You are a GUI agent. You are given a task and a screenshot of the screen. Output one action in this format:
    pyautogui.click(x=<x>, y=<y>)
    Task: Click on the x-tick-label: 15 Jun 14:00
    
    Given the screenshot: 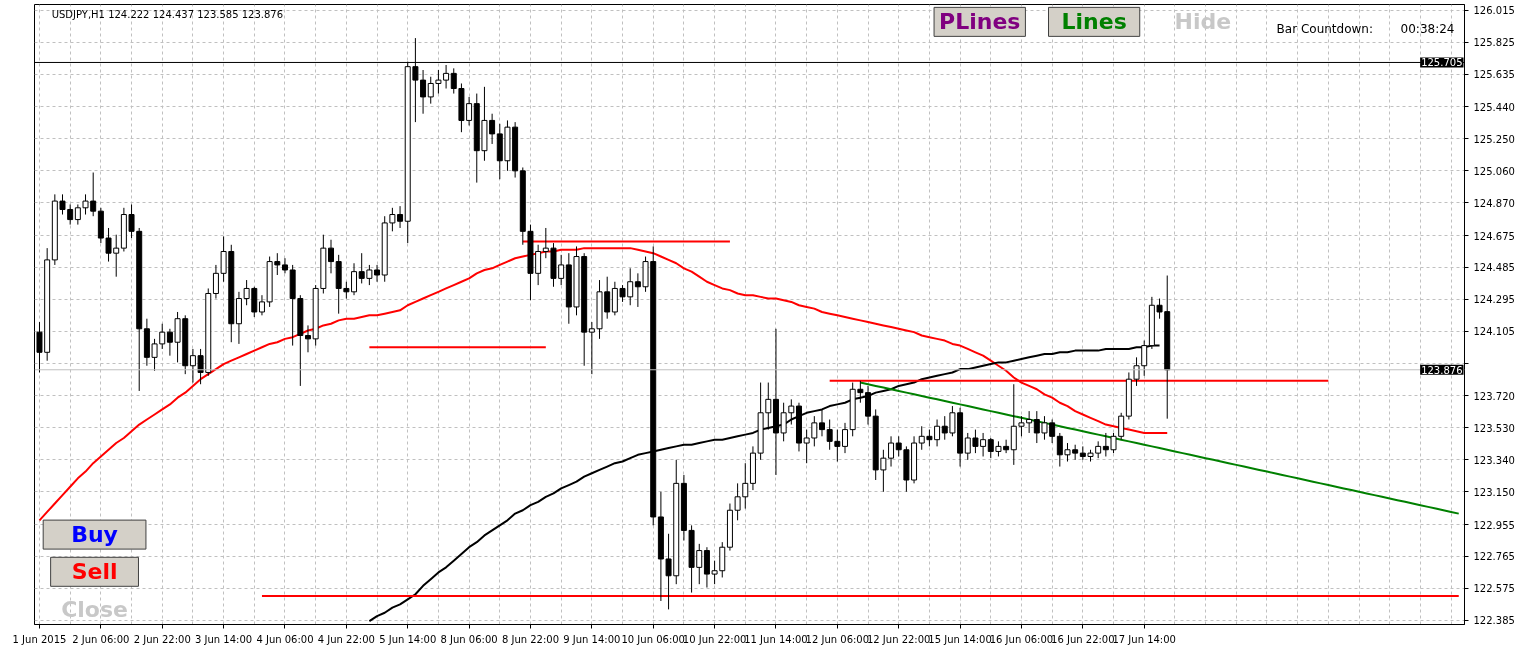 What is the action you would take?
    pyautogui.click(x=960, y=639)
    